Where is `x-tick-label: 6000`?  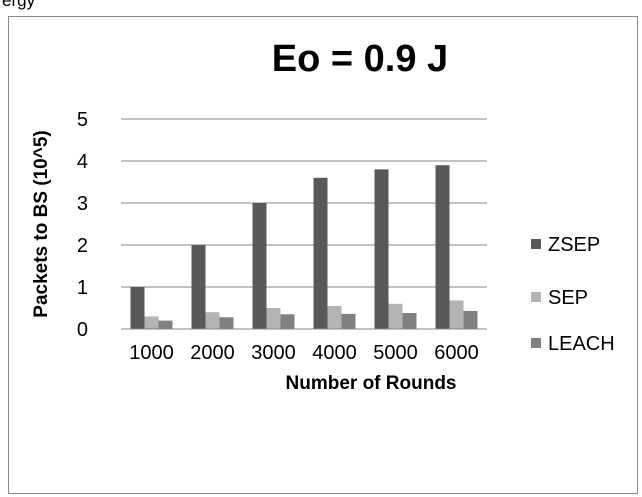
x-tick-label: 6000 is located at coordinates (456, 353).